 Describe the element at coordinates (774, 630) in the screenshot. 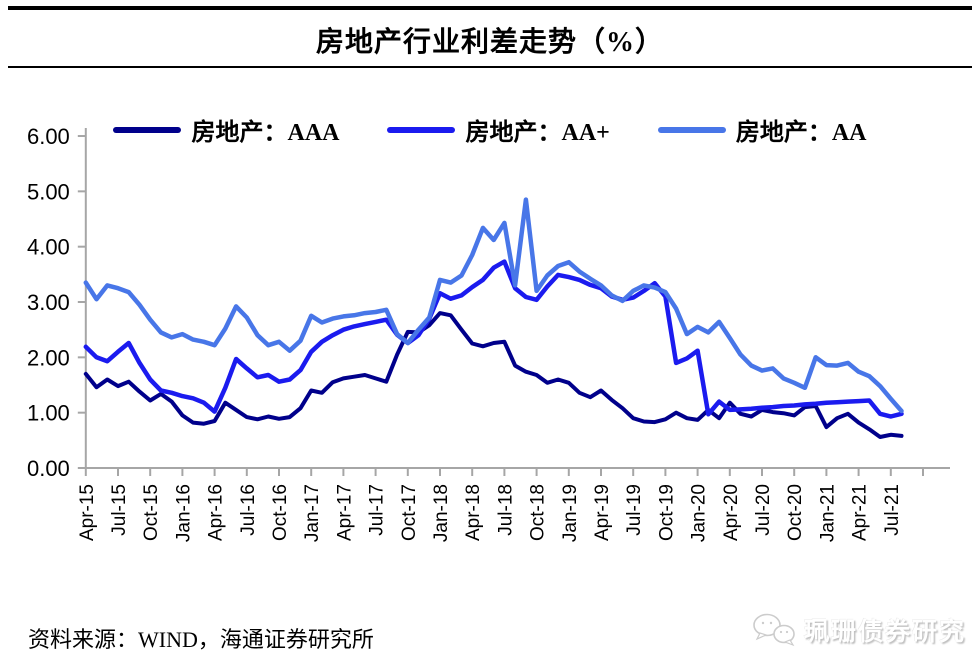

I see `chat-bubbles-icon` at that location.